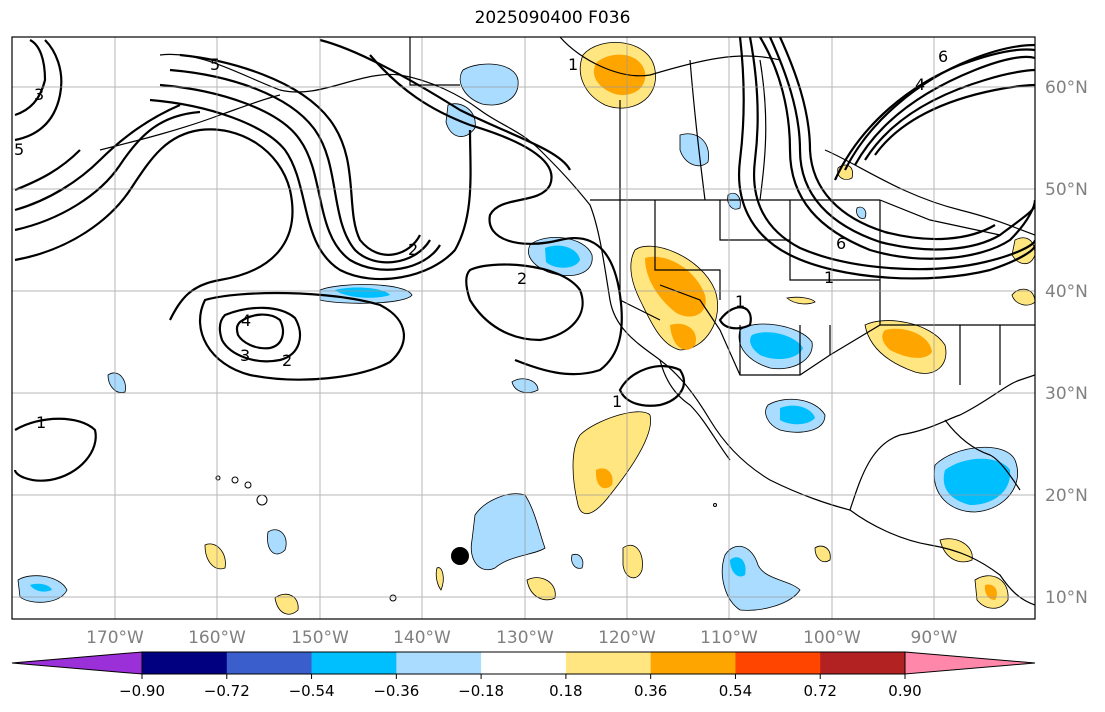  Describe the element at coordinates (1066, 343) in the screenshot. I see `latitude-labels: 60°N 50°N 40°N 30°N 20°N 10°N` at that location.